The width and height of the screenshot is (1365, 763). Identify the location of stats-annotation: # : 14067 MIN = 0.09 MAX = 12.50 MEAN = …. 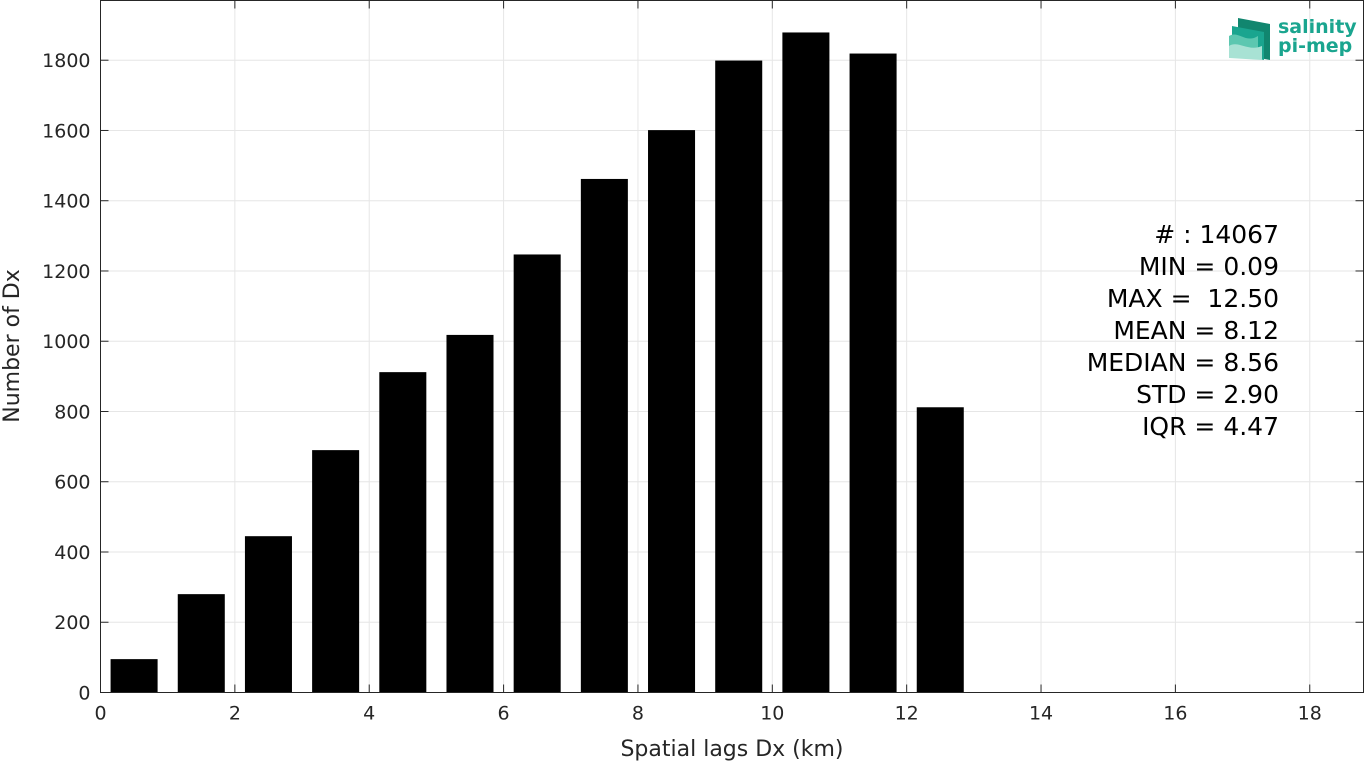
(1183, 330).